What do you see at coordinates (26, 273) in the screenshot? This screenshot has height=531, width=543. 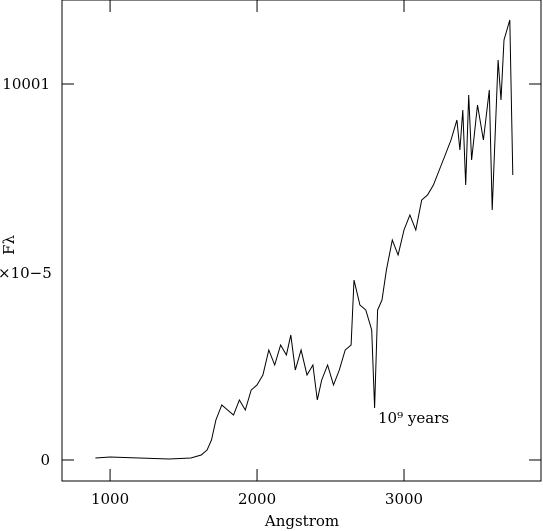 I see `y-axis-scale: ×10−5` at bounding box center [26, 273].